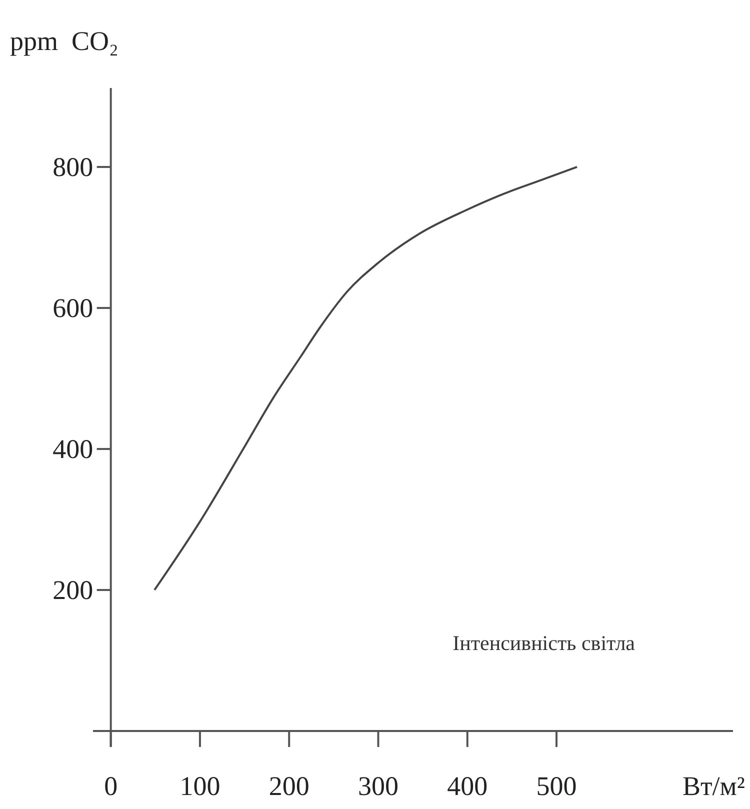  What do you see at coordinates (73, 449) in the screenshot?
I see `y-tick-label: 400` at bounding box center [73, 449].